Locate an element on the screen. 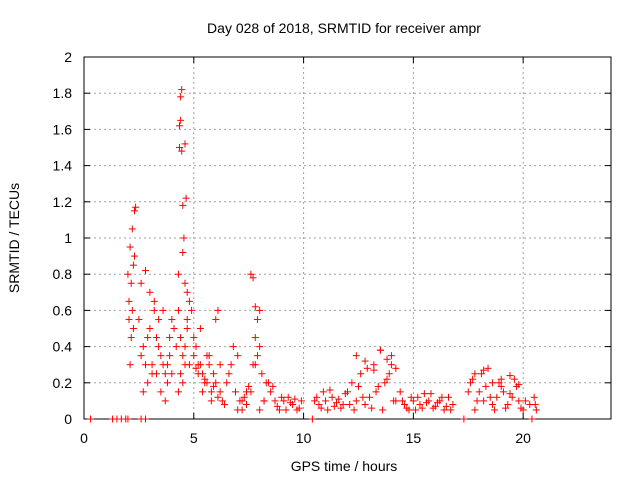  x-tick-label: 20 is located at coordinates (523, 438).